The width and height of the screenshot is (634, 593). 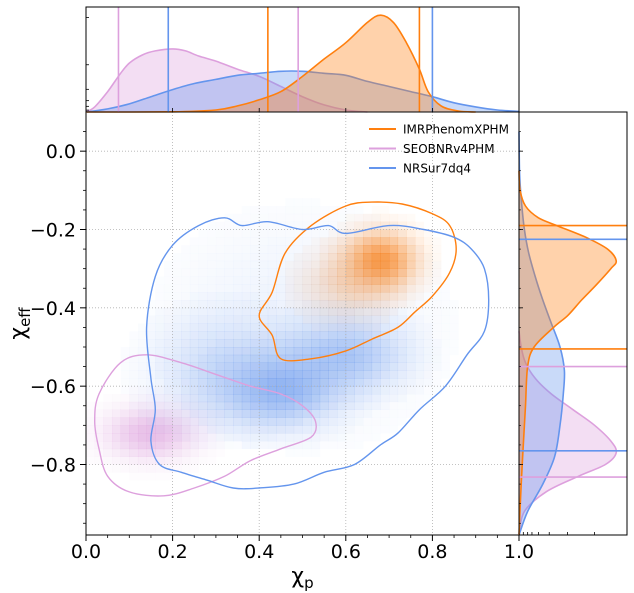 What do you see at coordinates (302, 63) in the screenshot?
I see `top-marginal-curves` at bounding box center [302, 63].